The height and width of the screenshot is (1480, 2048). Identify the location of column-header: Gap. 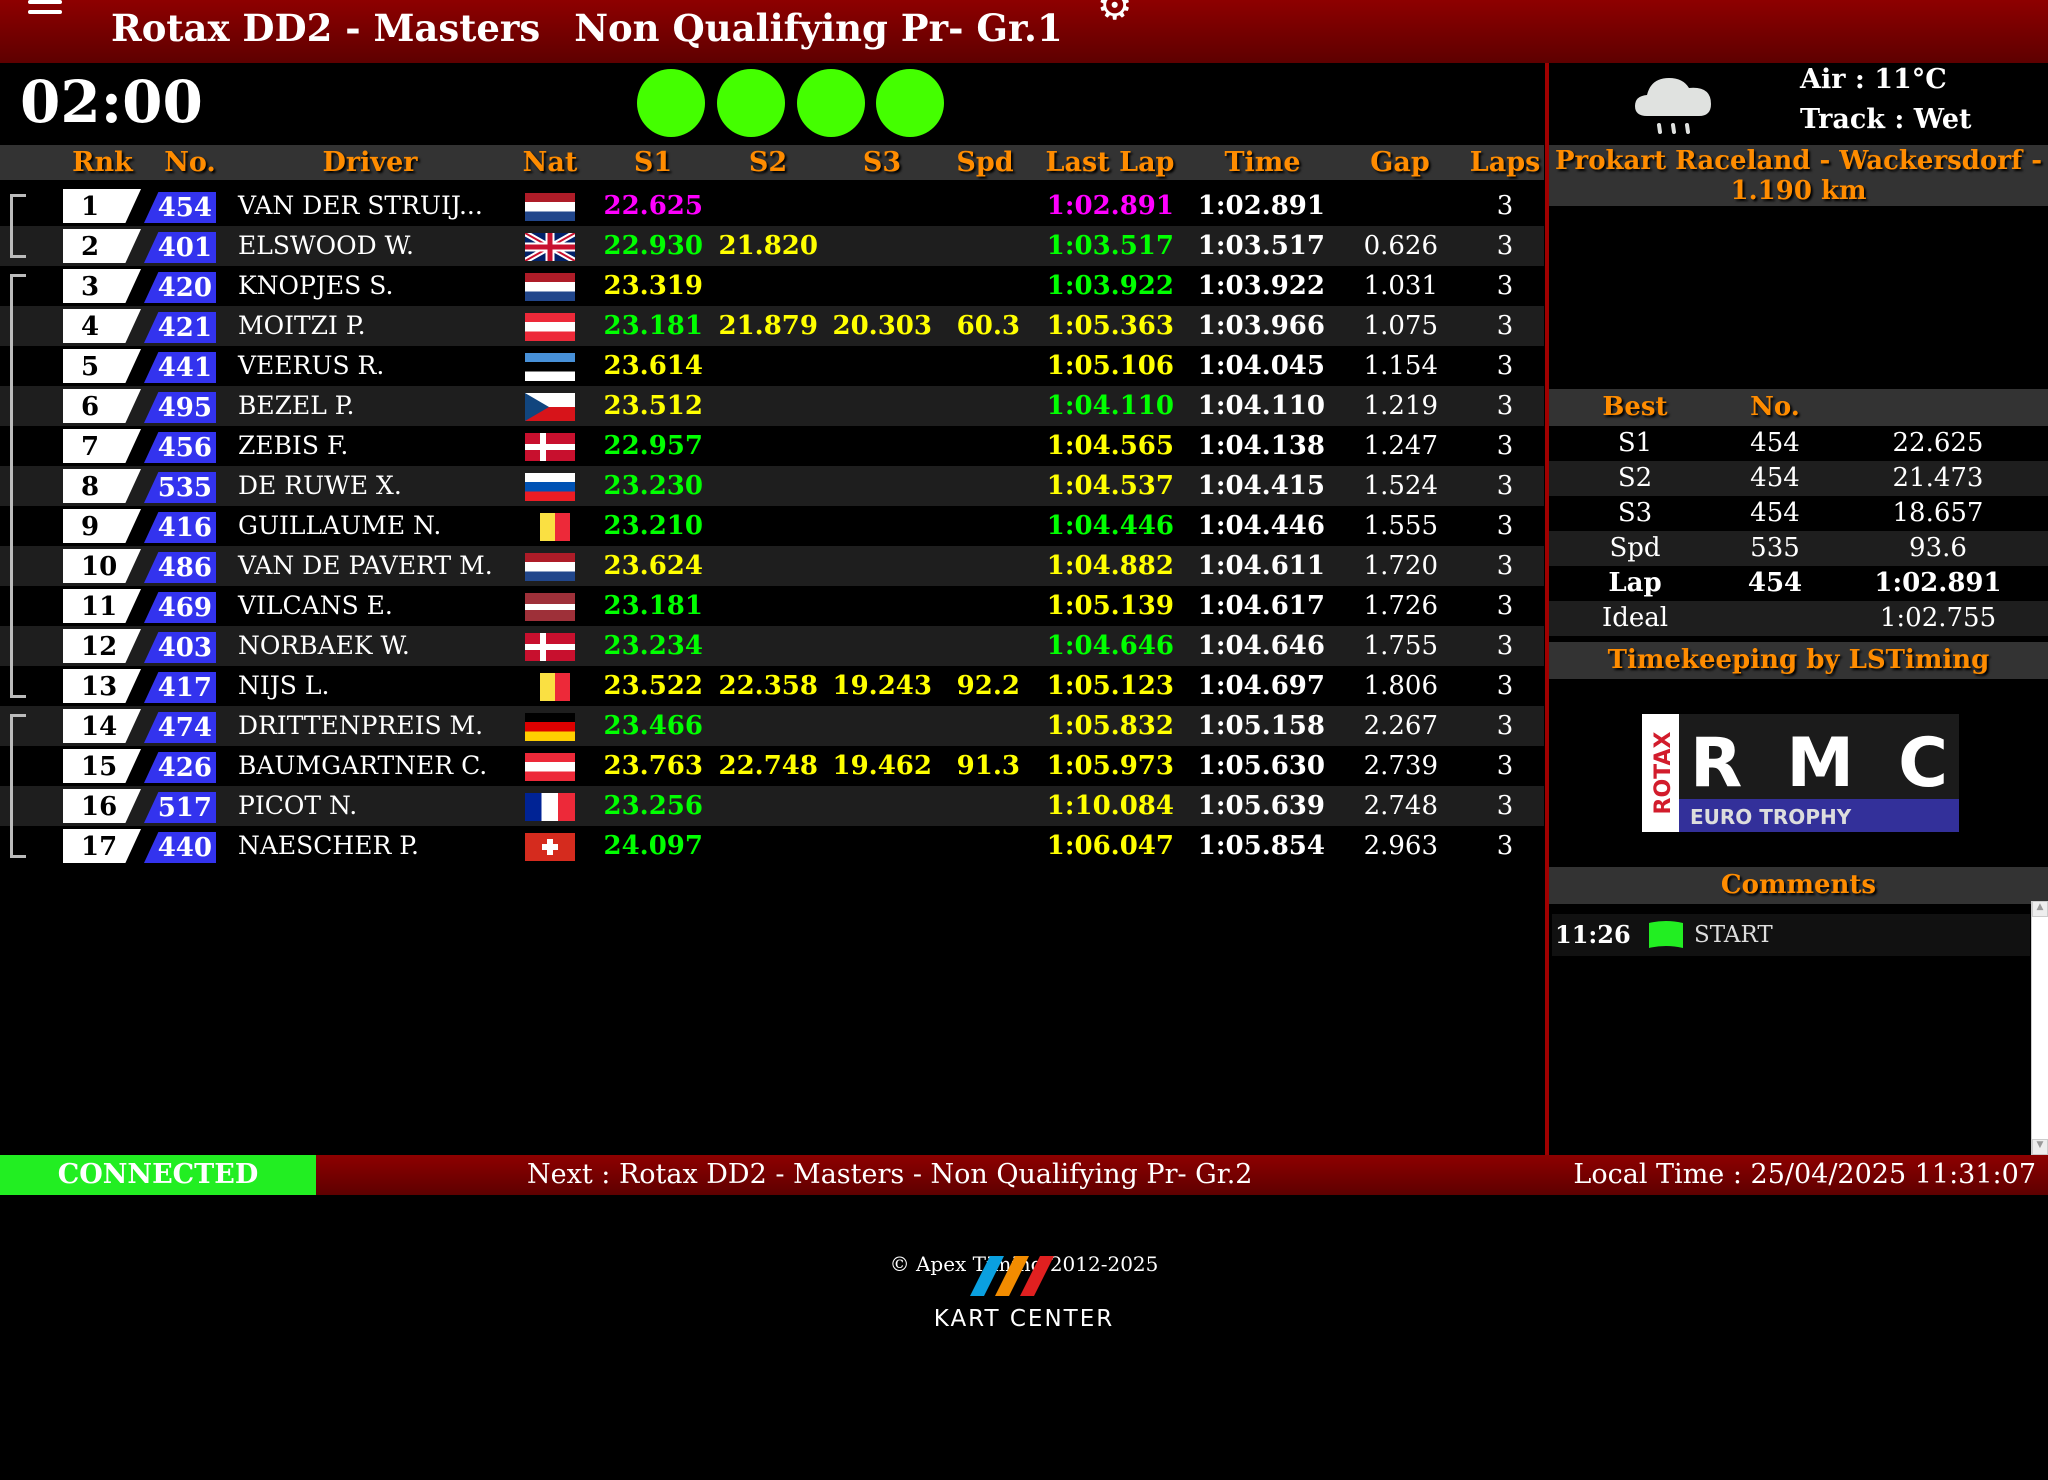
(1400, 162).